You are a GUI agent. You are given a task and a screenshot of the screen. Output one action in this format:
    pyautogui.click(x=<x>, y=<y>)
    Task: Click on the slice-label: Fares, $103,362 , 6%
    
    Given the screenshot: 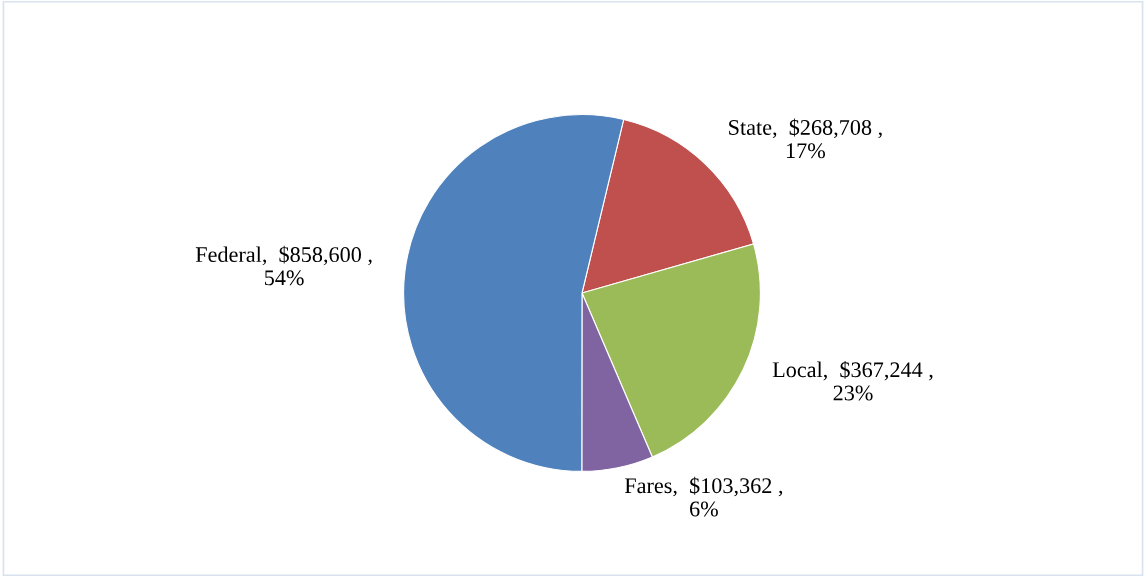 What is the action you would take?
    pyautogui.click(x=703, y=496)
    